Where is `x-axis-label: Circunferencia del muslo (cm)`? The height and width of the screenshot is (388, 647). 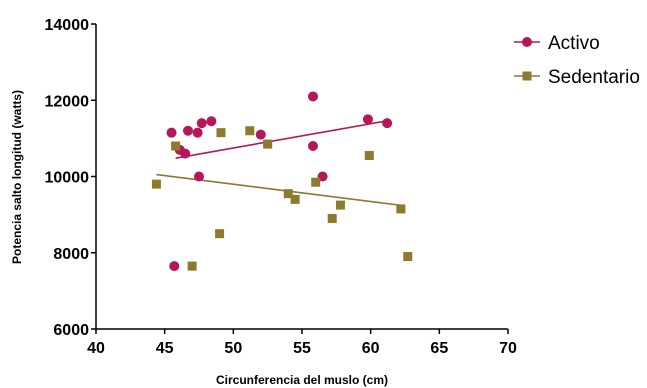
x-axis-label: Circunferencia del muslo (cm) is located at coordinates (302, 380).